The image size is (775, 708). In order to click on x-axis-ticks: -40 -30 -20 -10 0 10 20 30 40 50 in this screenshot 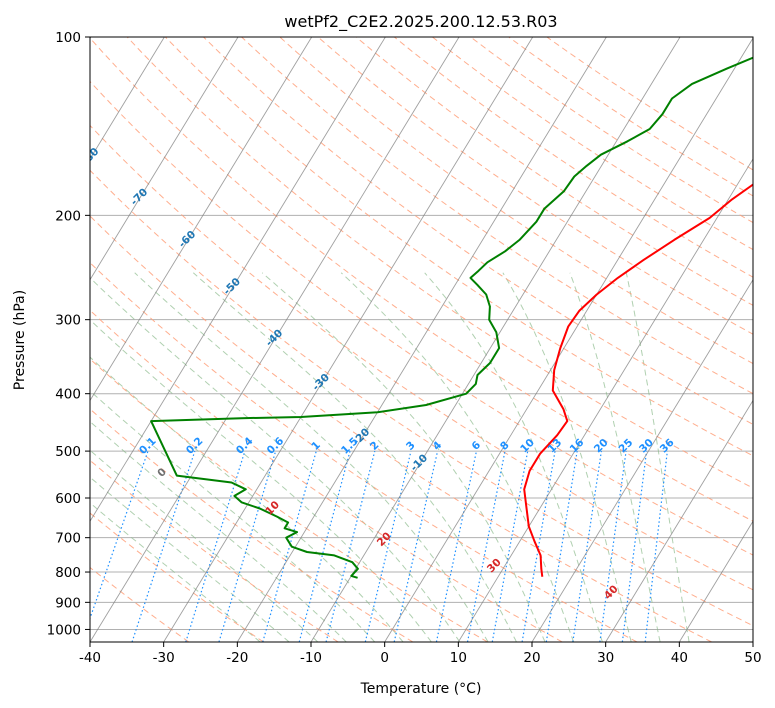, I will do `click(420, 654)`.